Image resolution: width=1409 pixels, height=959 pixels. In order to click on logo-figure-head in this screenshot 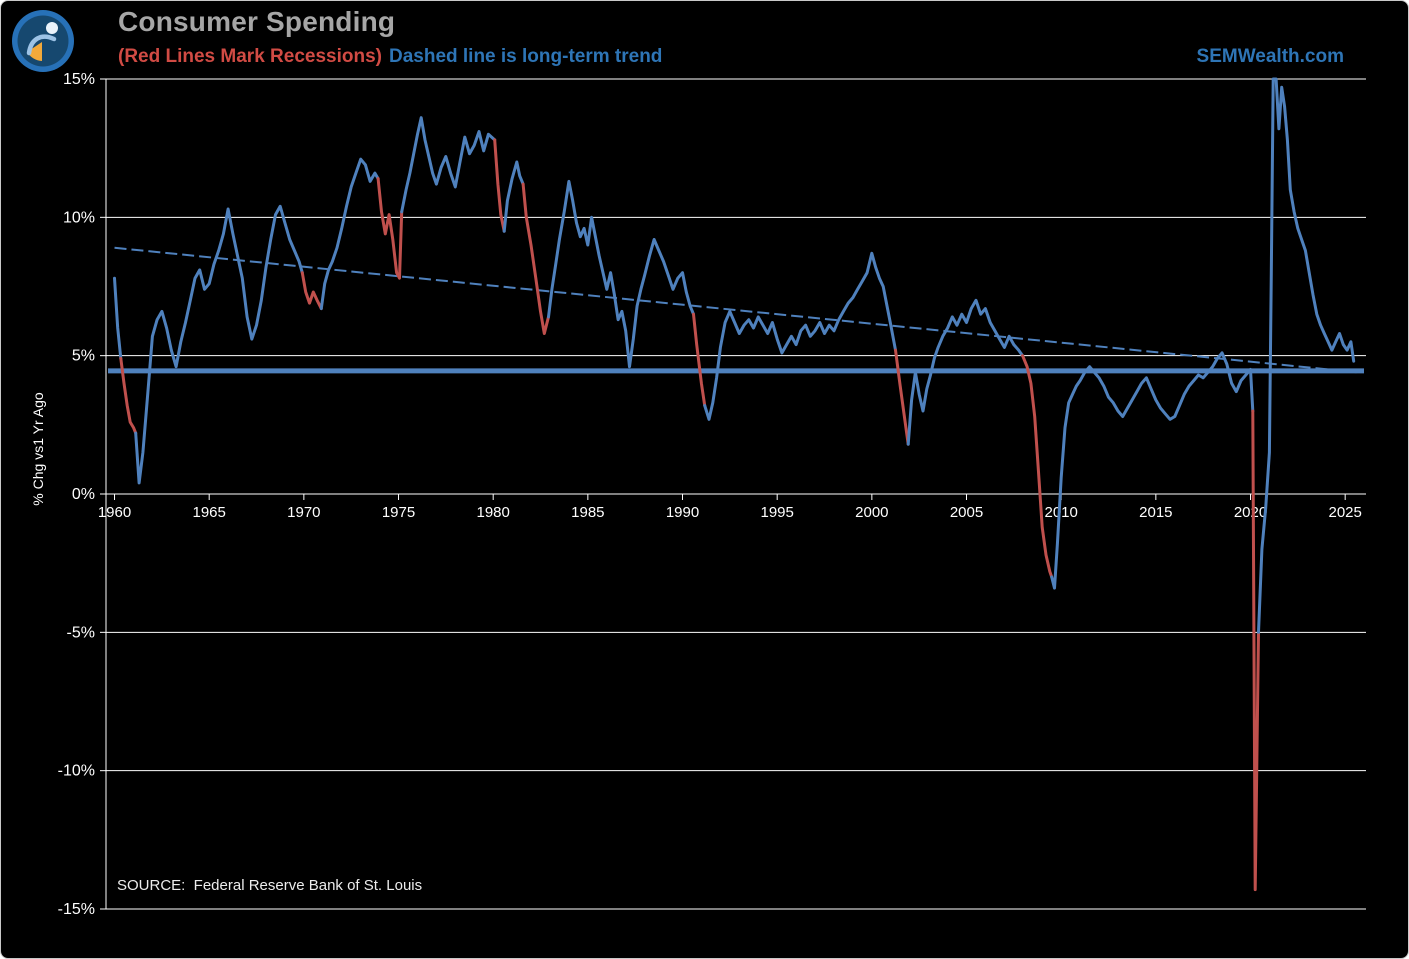, I will do `click(52, 28)`.